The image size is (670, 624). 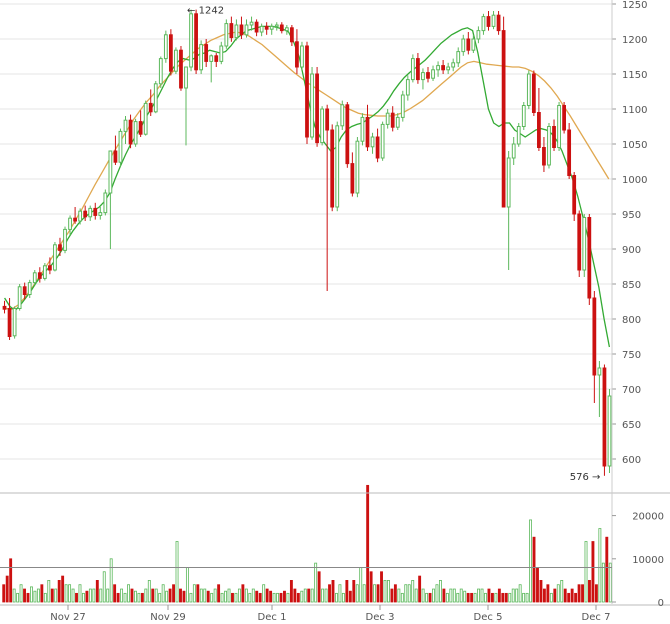 What do you see at coordinates (167, 617) in the screenshot?
I see `x-tick-label: Nov 29` at bounding box center [167, 617].